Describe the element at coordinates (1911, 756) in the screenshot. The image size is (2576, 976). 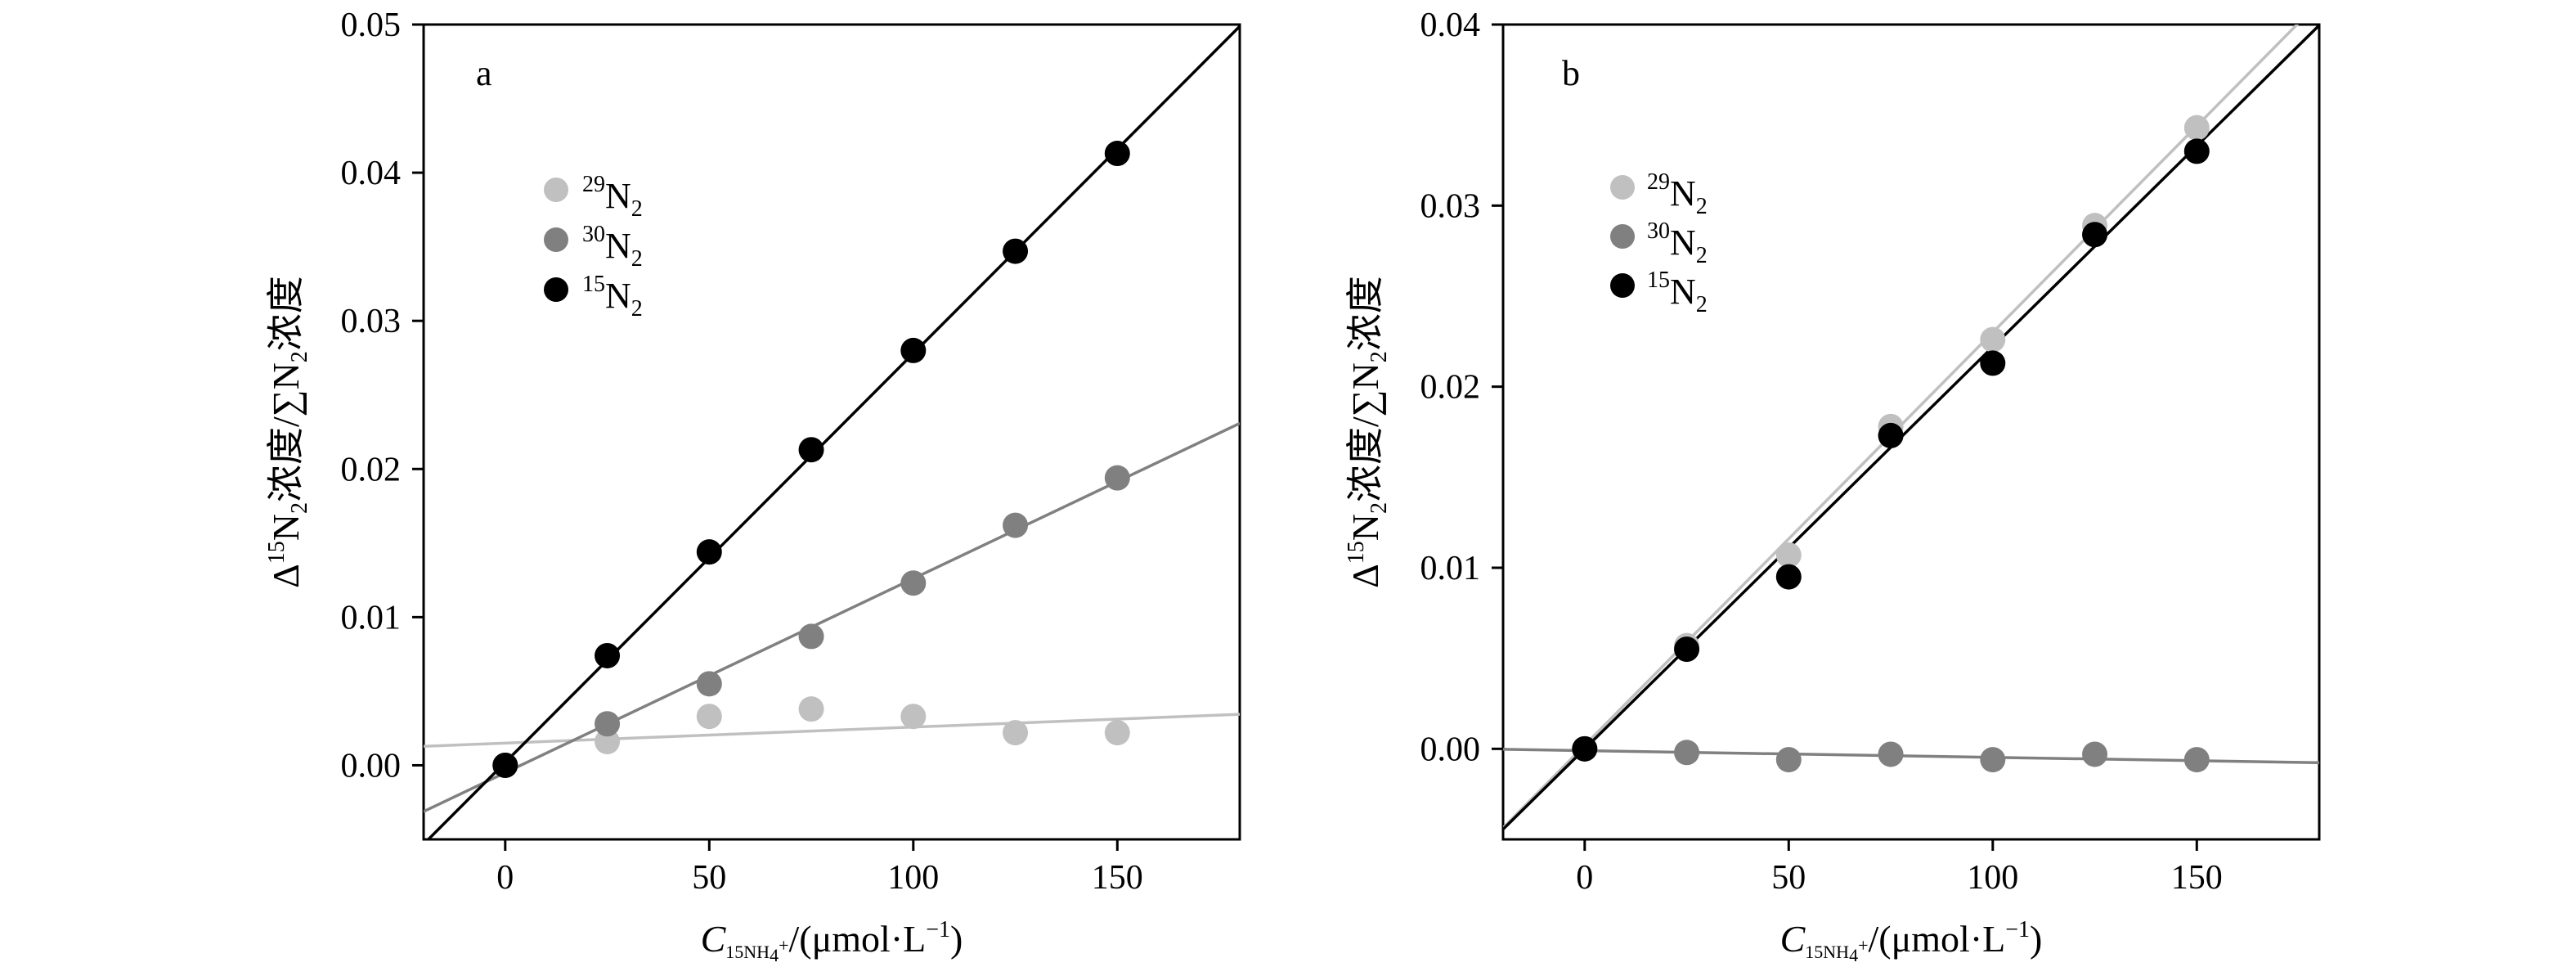
I see `panel-b-fit-line-30n2` at that location.